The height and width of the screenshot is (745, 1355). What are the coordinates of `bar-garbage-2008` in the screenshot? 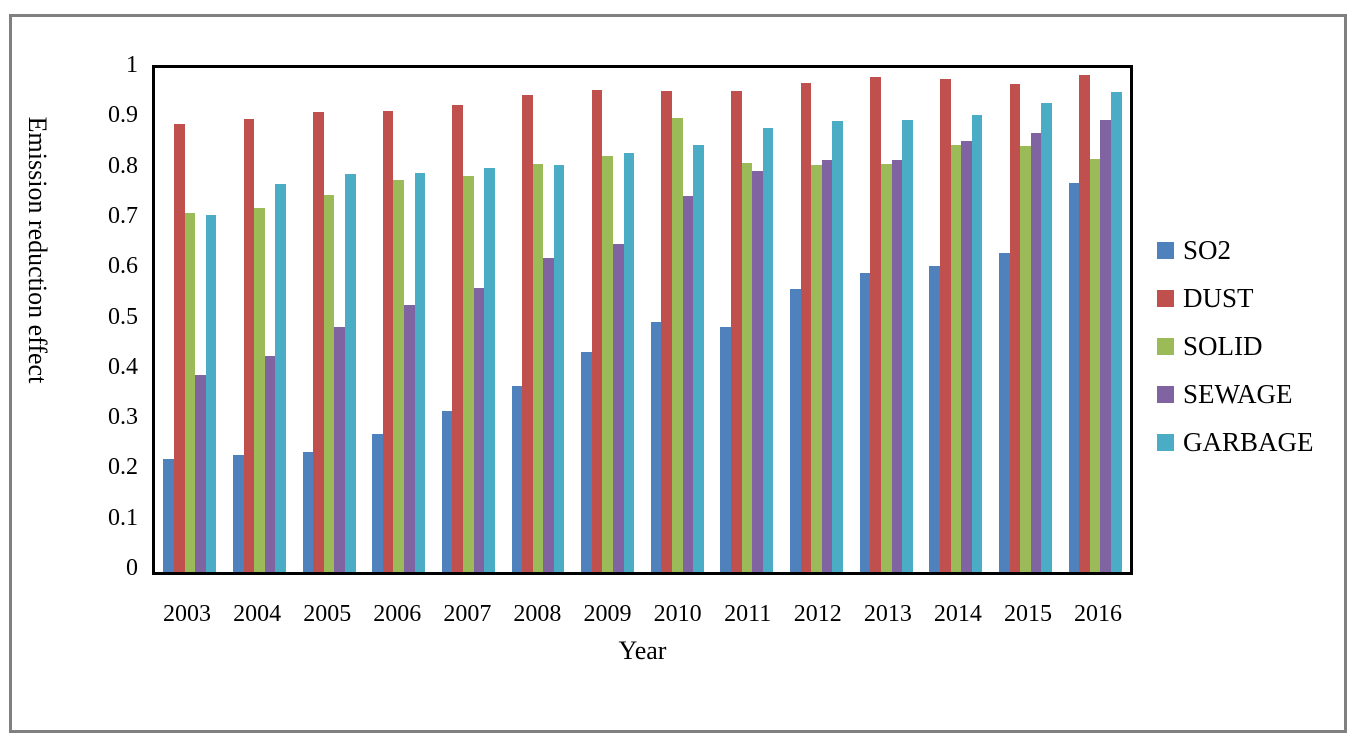 It's located at (559, 368).